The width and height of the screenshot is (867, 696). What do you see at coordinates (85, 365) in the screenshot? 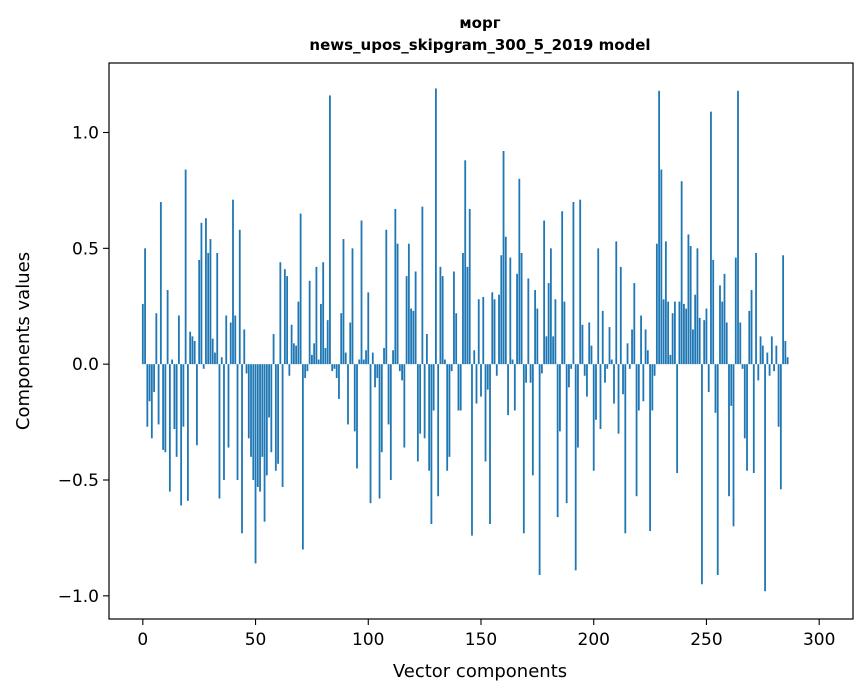
I see `y-tick-label: 0.0` at bounding box center [85, 365].